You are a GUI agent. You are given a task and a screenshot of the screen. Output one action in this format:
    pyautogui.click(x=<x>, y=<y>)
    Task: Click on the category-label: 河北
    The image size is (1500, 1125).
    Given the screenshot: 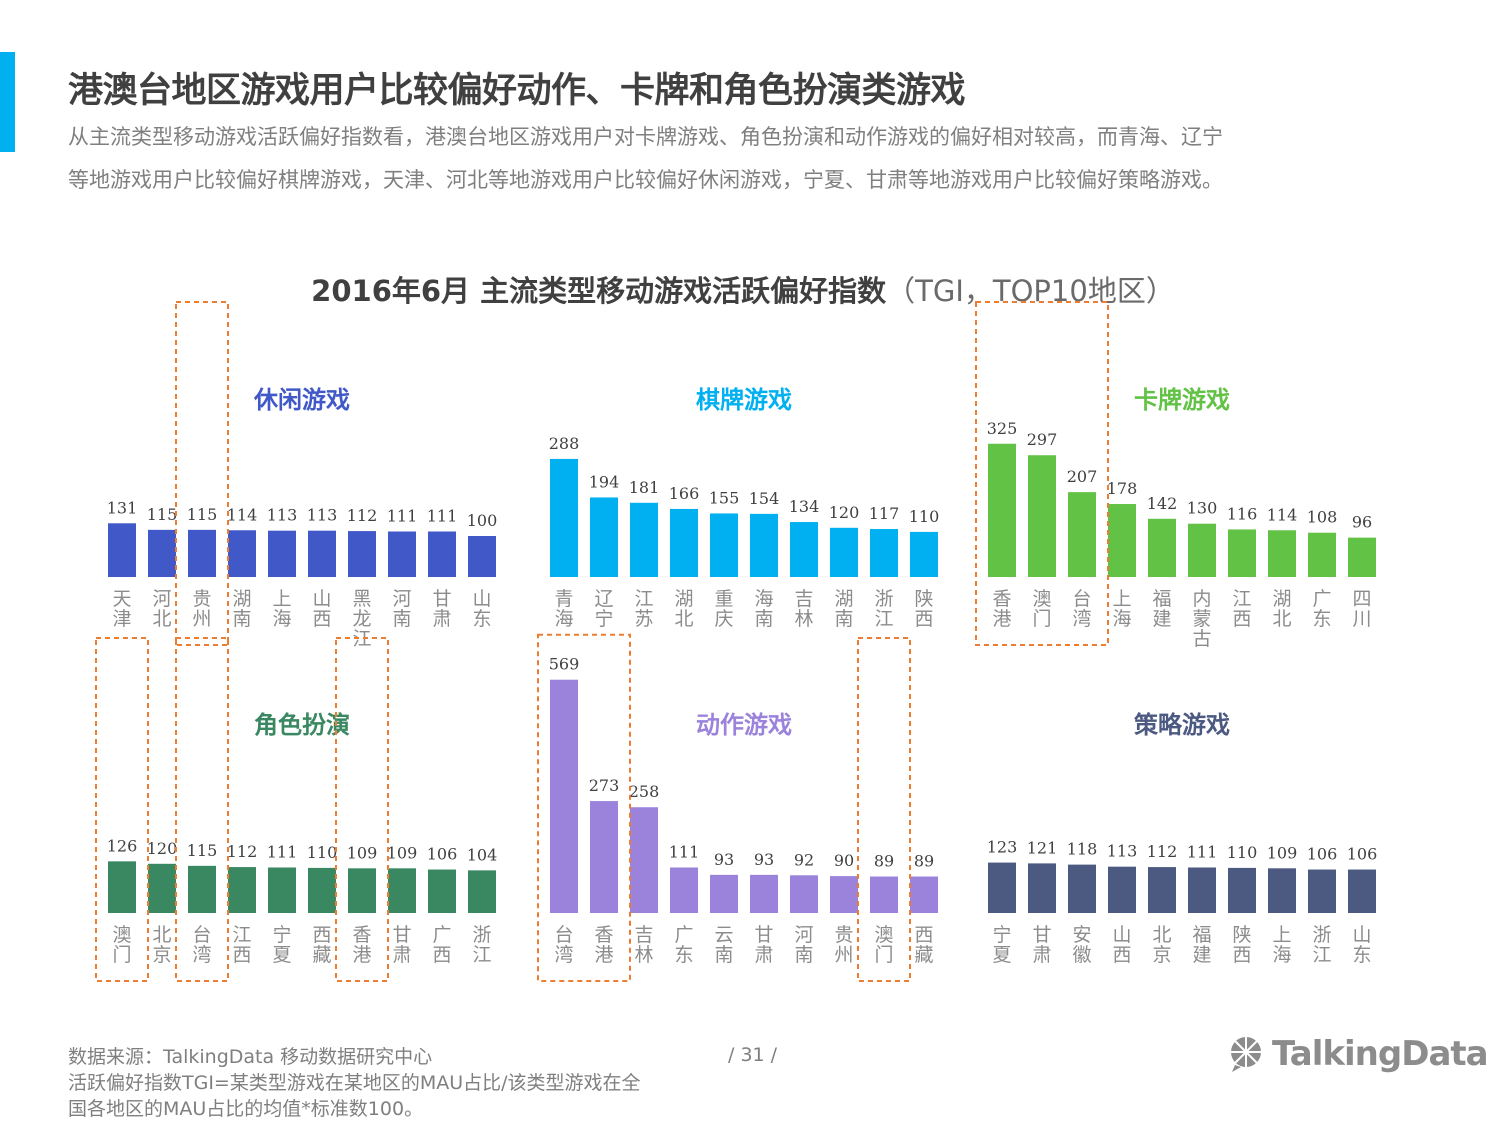 What is the action you would take?
    pyautogui.click(x=161, y=609)
    